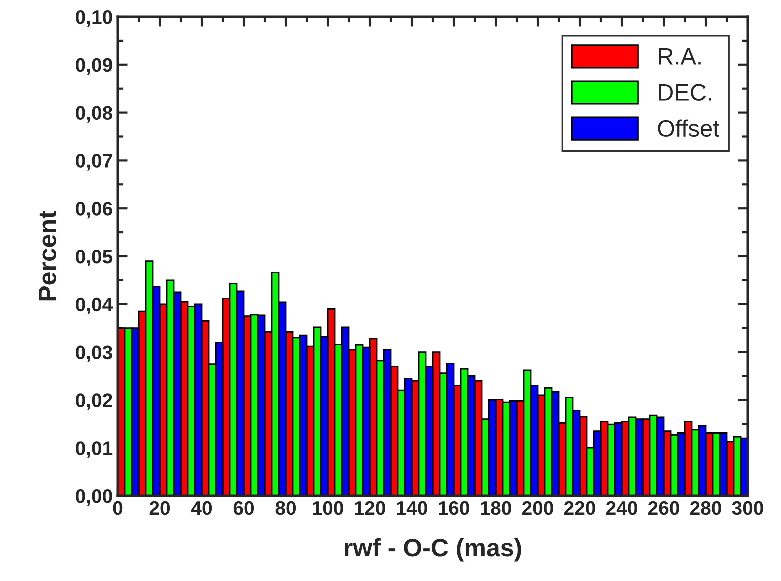  I want to click on x-tick-label: 140, so click(412, 508).